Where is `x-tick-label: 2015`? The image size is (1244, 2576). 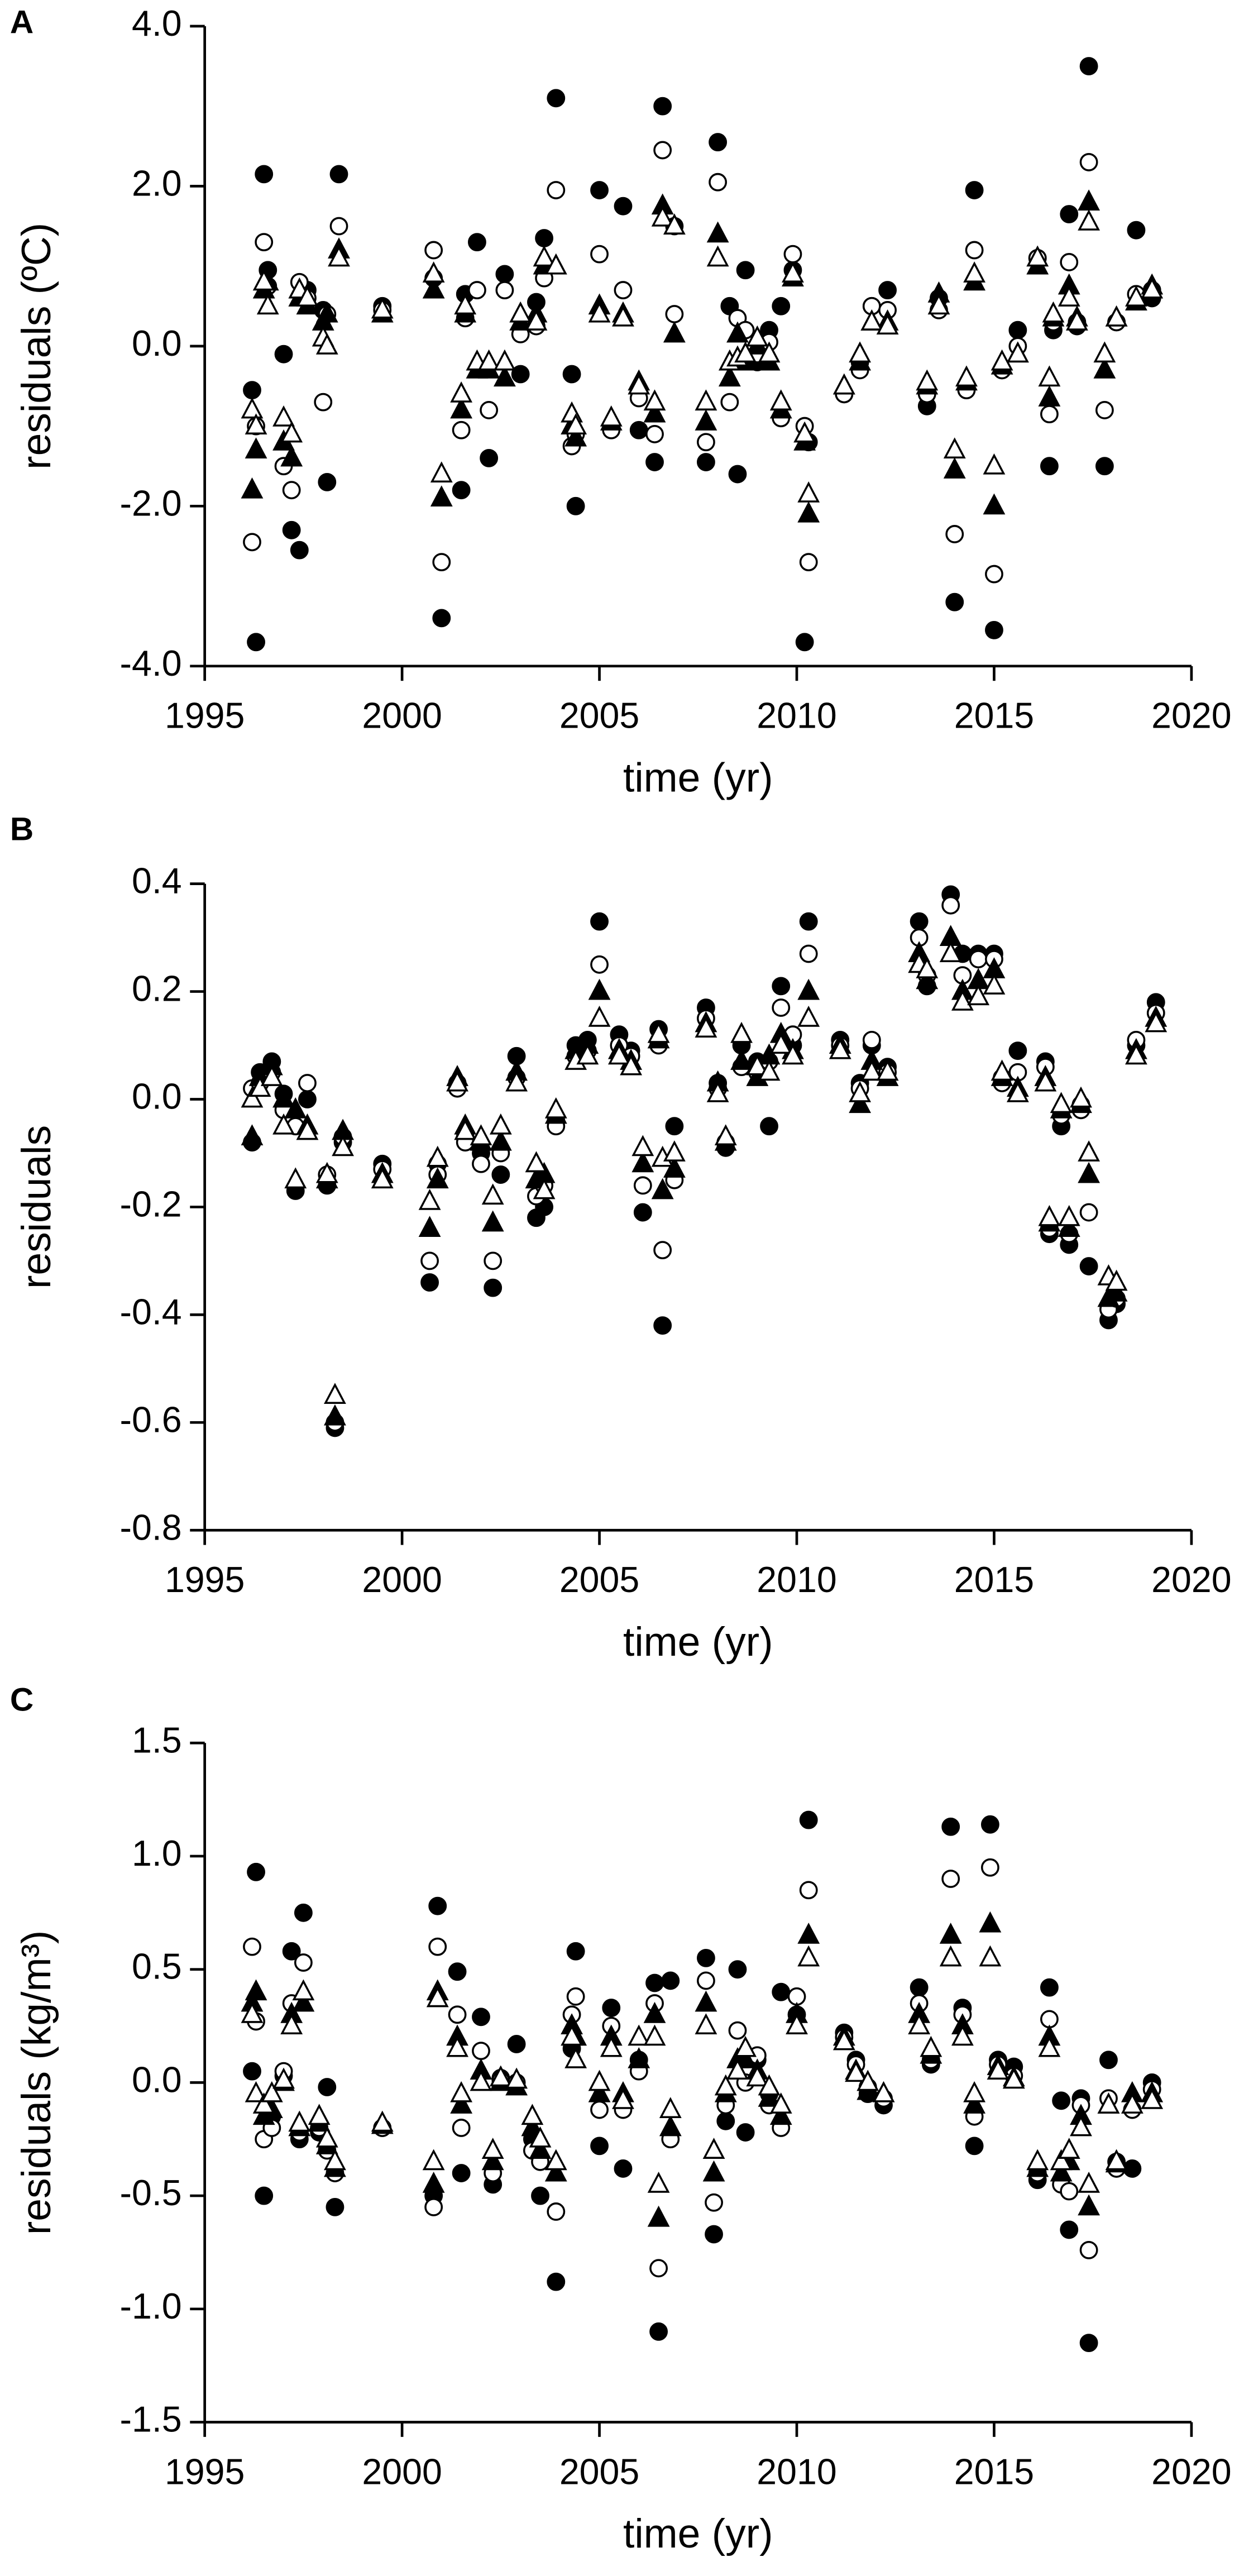
x-tick-label: 2015 is located at coordinates (994, 716).